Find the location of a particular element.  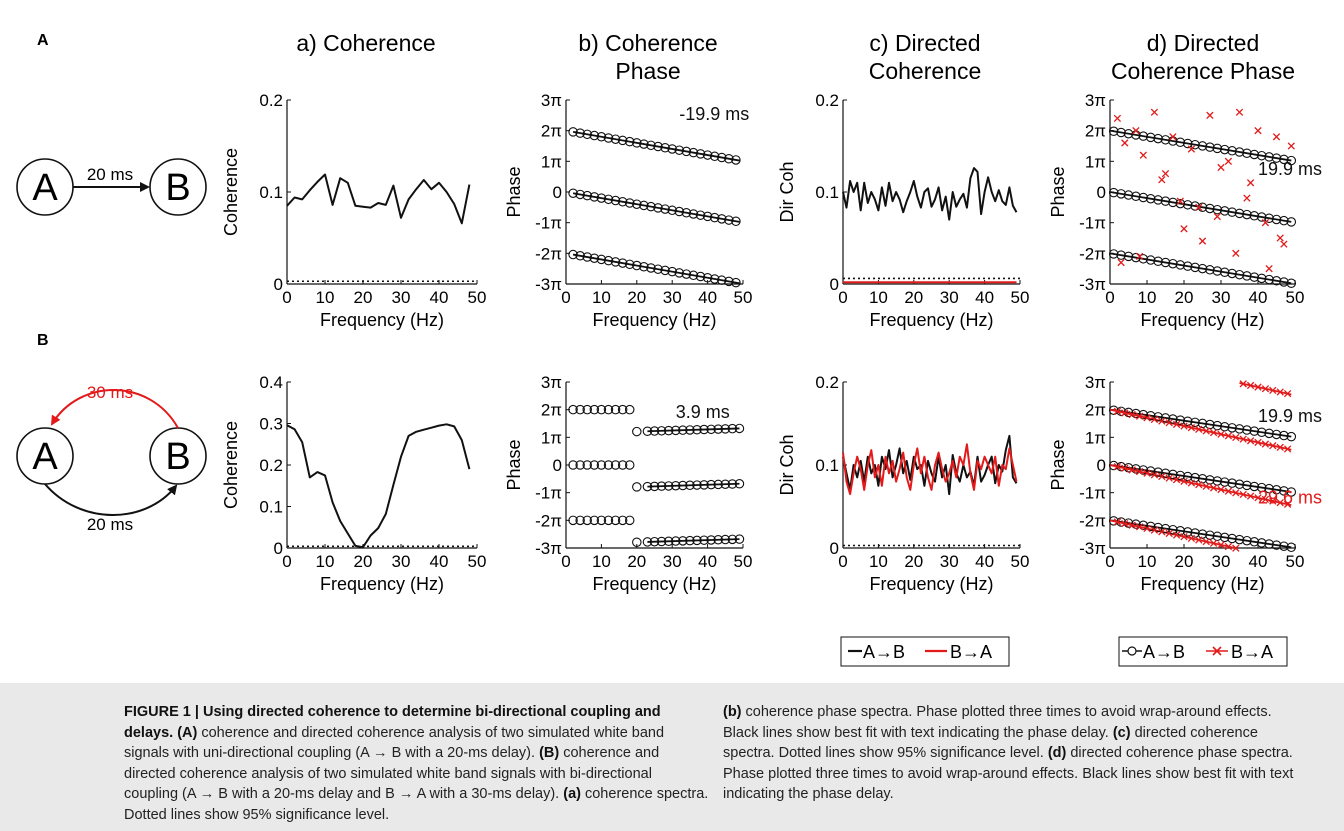

y-tick-label: 0.2 is located at coordinates (827, 100).